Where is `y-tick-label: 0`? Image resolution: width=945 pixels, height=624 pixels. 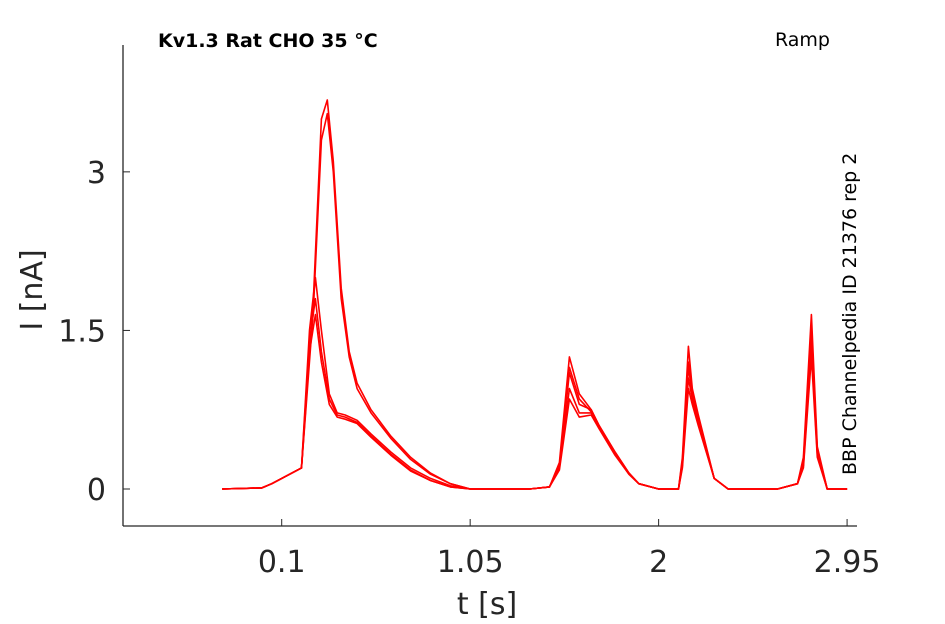 y-tick-label: 0 is located at coordinates (96, 490).